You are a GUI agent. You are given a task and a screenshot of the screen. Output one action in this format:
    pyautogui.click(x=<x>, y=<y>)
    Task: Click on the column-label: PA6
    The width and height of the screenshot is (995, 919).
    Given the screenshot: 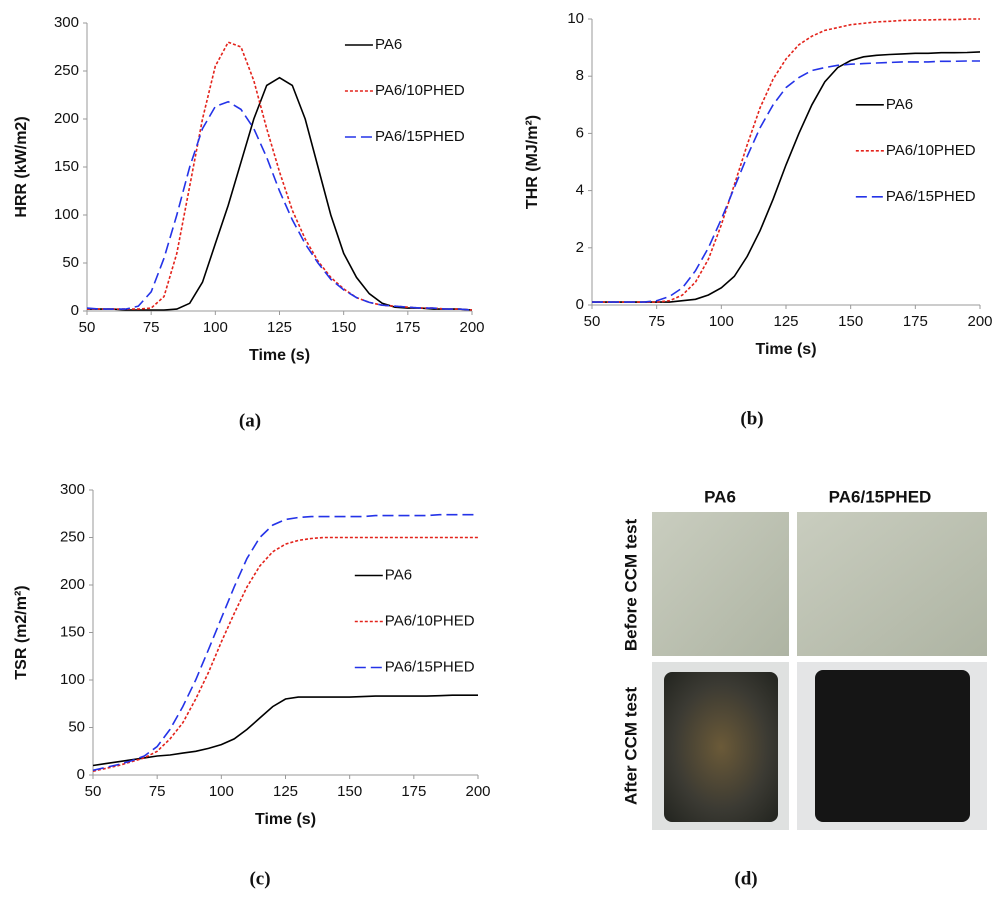 What is the action you would take?
    pyautogui.click(x=720, y=496)
    